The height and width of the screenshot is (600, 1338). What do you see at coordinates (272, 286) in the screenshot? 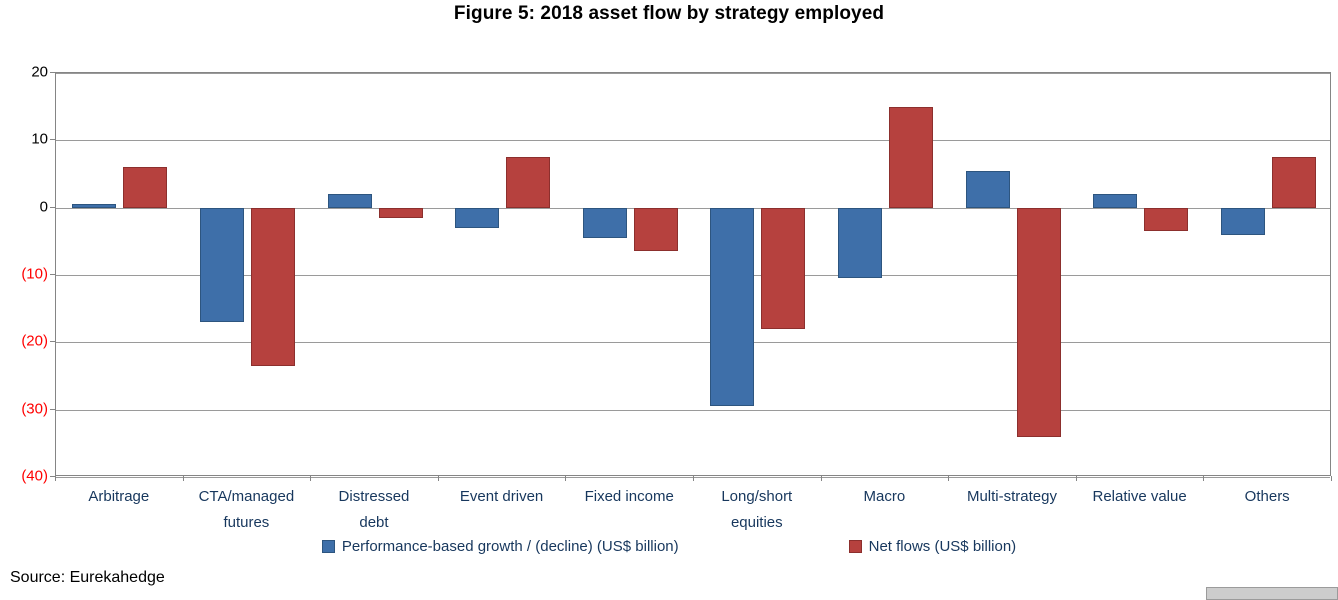
I see `bar-cta-managed-futures-net-flows` at bounding box center [272, 286].